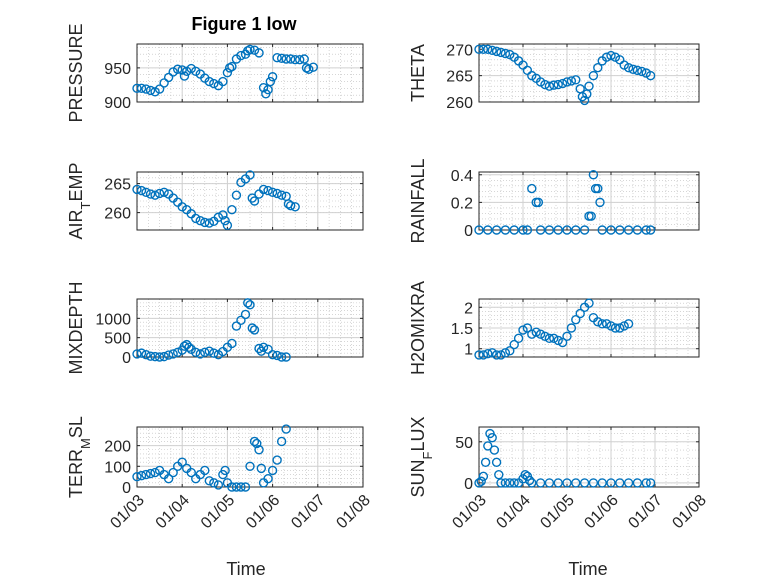  What do you see at coordinates (587, 569) in the screenshot?
I see `x-axis-label-right: Time` at bounding box center [587, 569].